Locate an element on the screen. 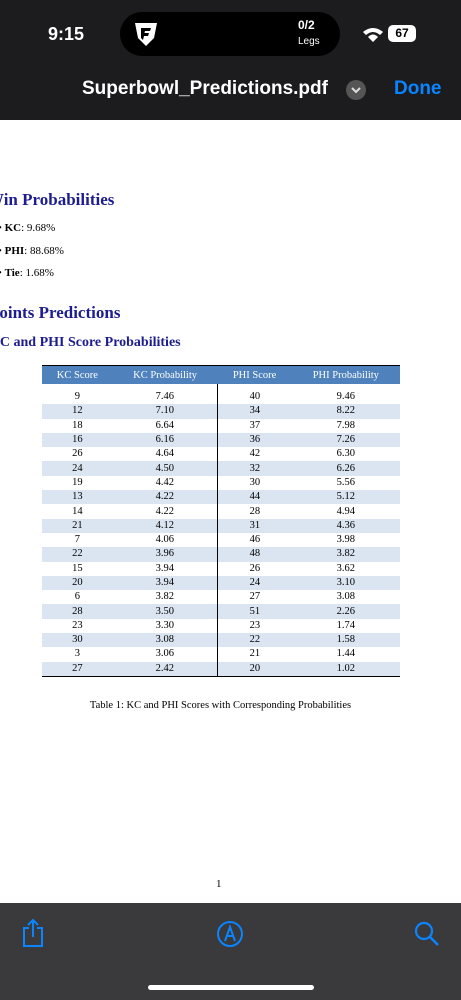  list-item: • Tie: 1.68% is located at coordinates (27, 273).